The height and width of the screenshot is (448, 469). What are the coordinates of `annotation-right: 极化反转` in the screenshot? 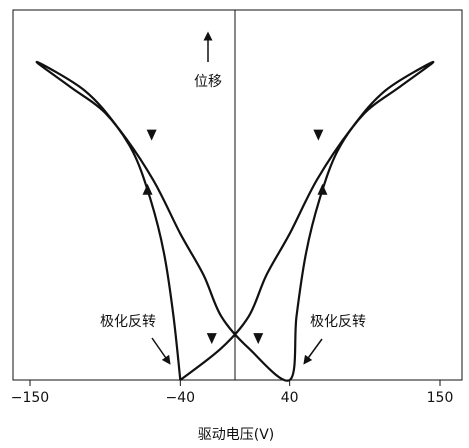 It's located at (334, 339).